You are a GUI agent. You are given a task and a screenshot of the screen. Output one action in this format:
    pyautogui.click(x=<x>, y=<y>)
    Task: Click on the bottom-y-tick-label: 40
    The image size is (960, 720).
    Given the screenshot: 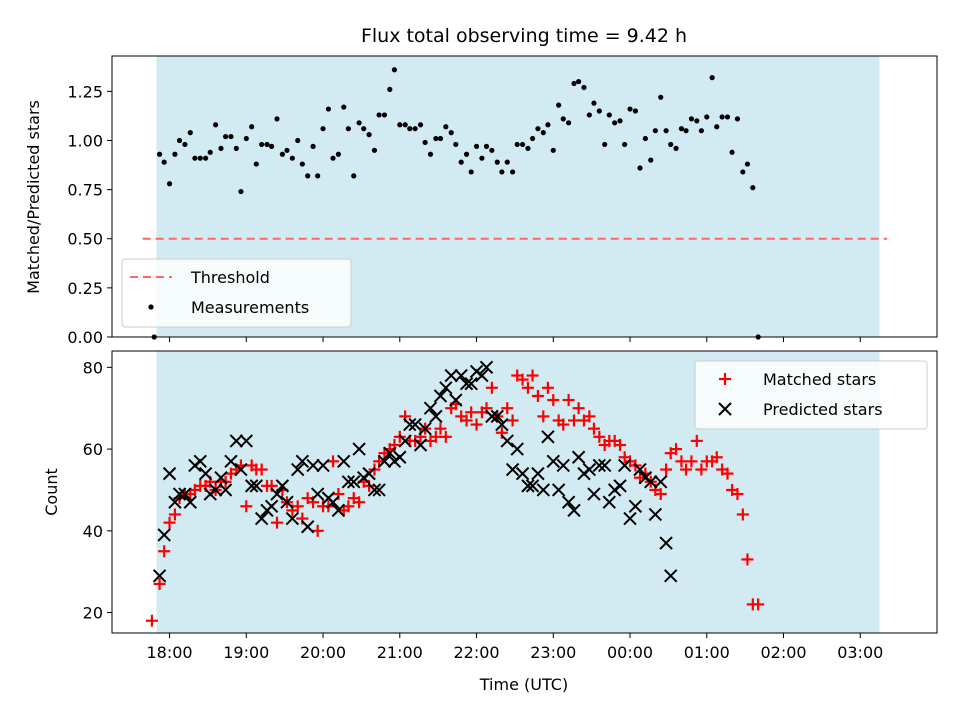 What is the action you would take?
    pyautogui.click(x=93, y=531)
    